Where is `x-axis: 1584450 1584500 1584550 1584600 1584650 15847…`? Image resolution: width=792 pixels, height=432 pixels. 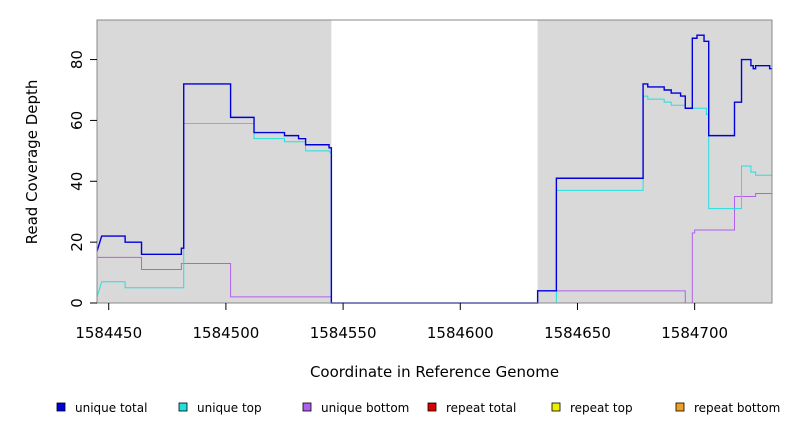
x-axis: 1584450 1584500 1584550 1584600 1584650 15847… is located at coordinates (401, 322).